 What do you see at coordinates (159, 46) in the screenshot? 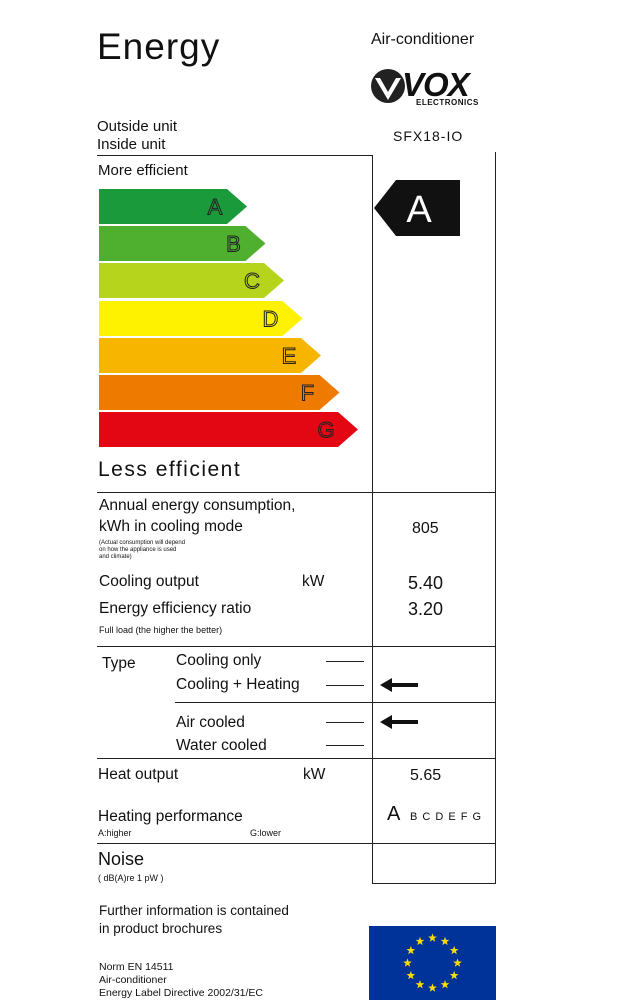
I see `label-title: Energy` at bounding box center [159, 46].